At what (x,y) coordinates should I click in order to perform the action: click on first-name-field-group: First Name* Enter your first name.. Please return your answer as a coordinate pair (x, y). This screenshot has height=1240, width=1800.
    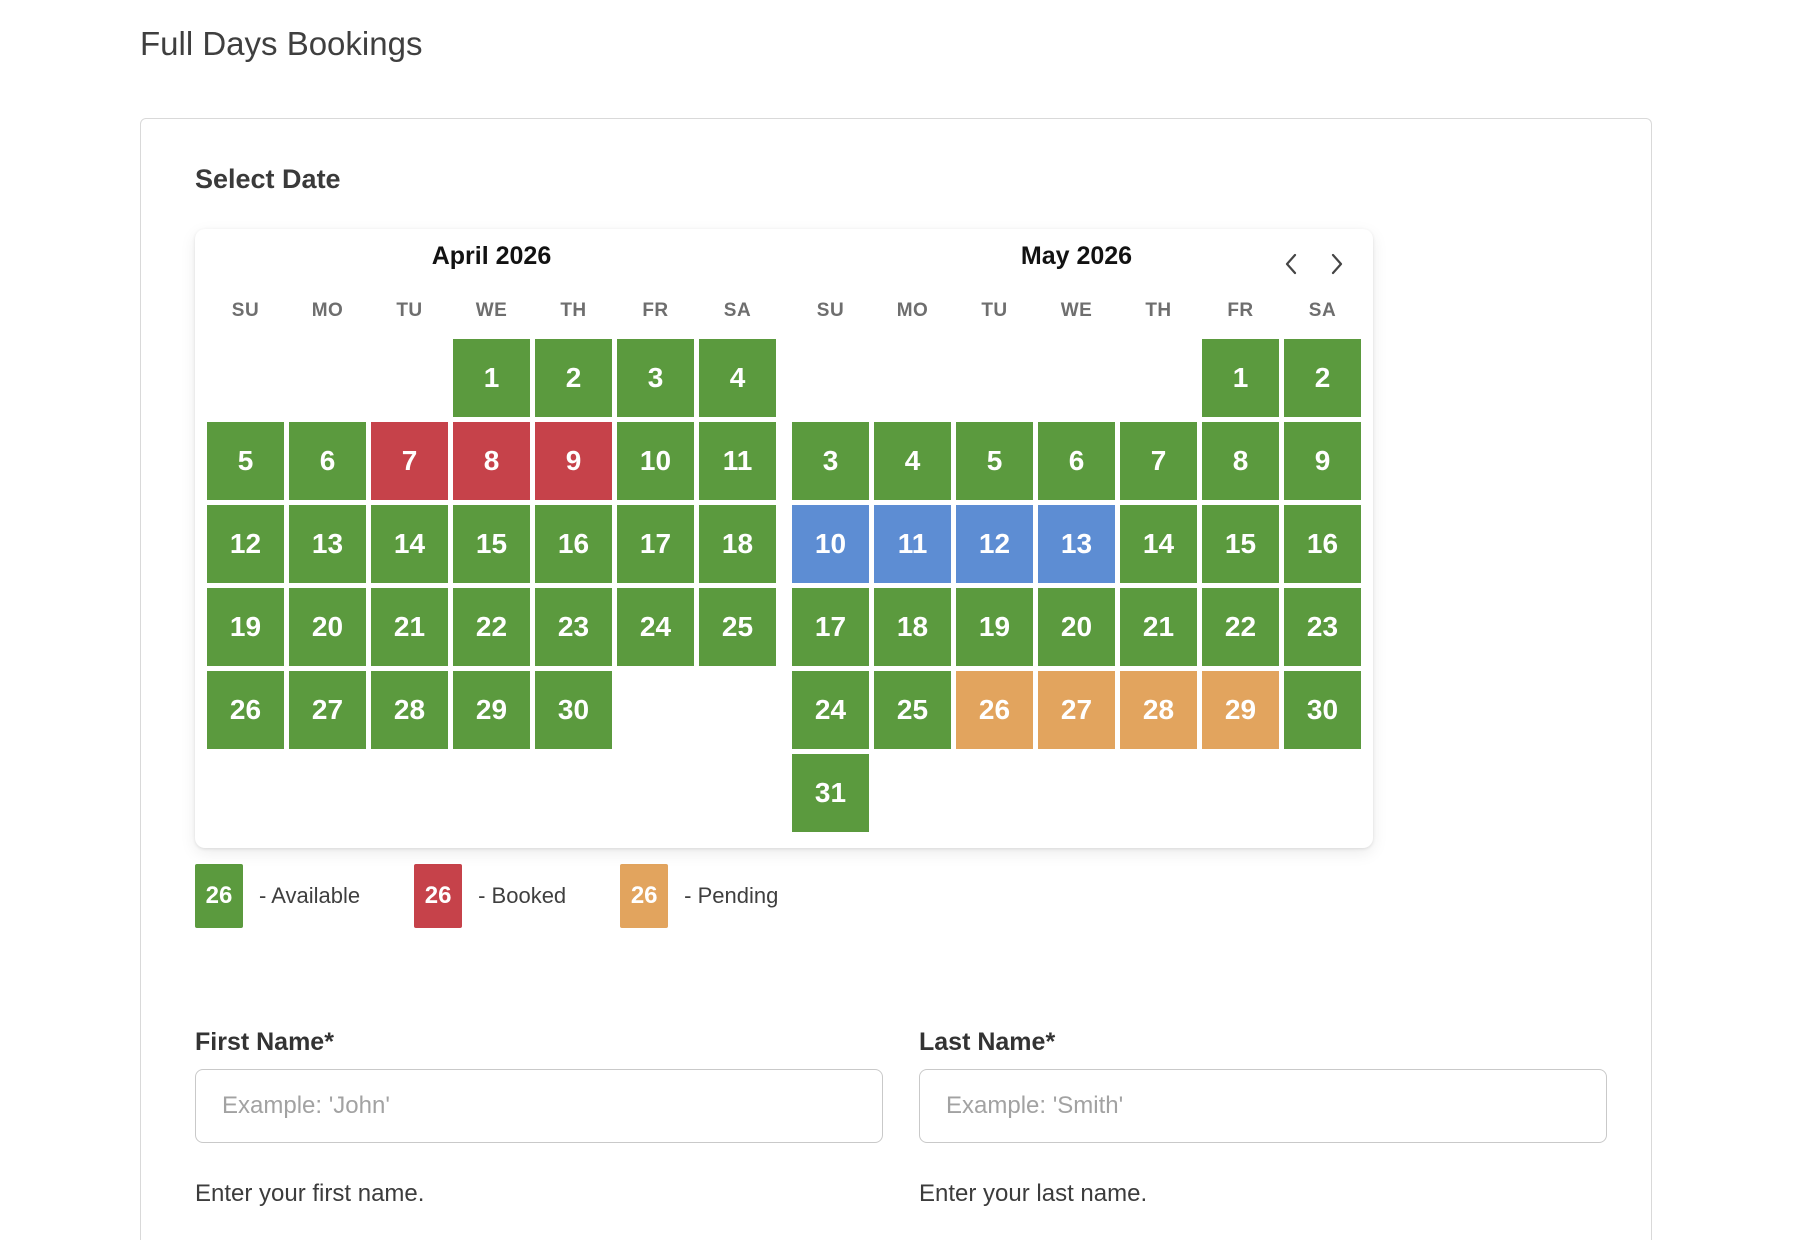
    Looking at the image, I should click on (539, 1118).